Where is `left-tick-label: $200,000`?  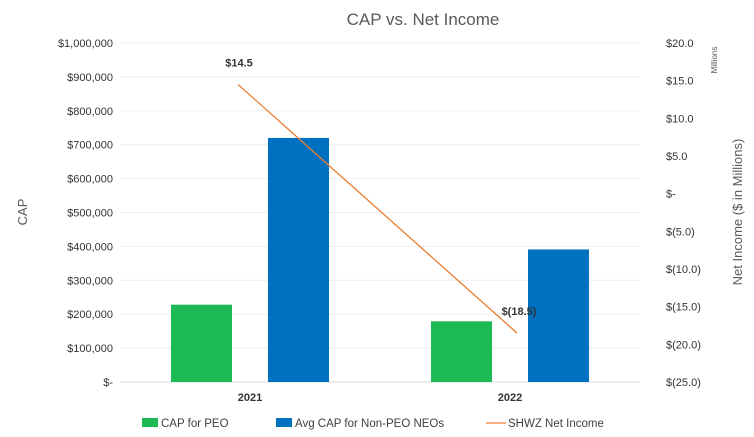 left-tick-label: $200,000 is located at coordinates (90, 315).